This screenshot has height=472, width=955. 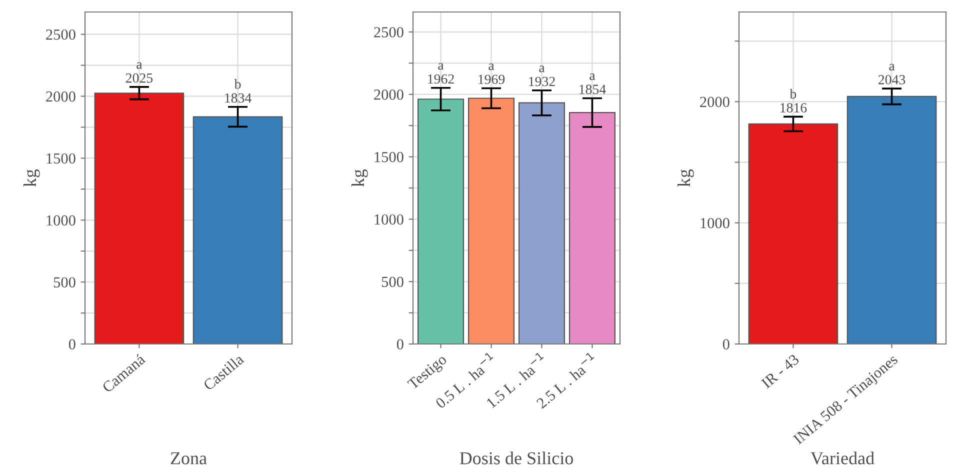 I want to click on data-label: 2025, so click(x=139, y=78).